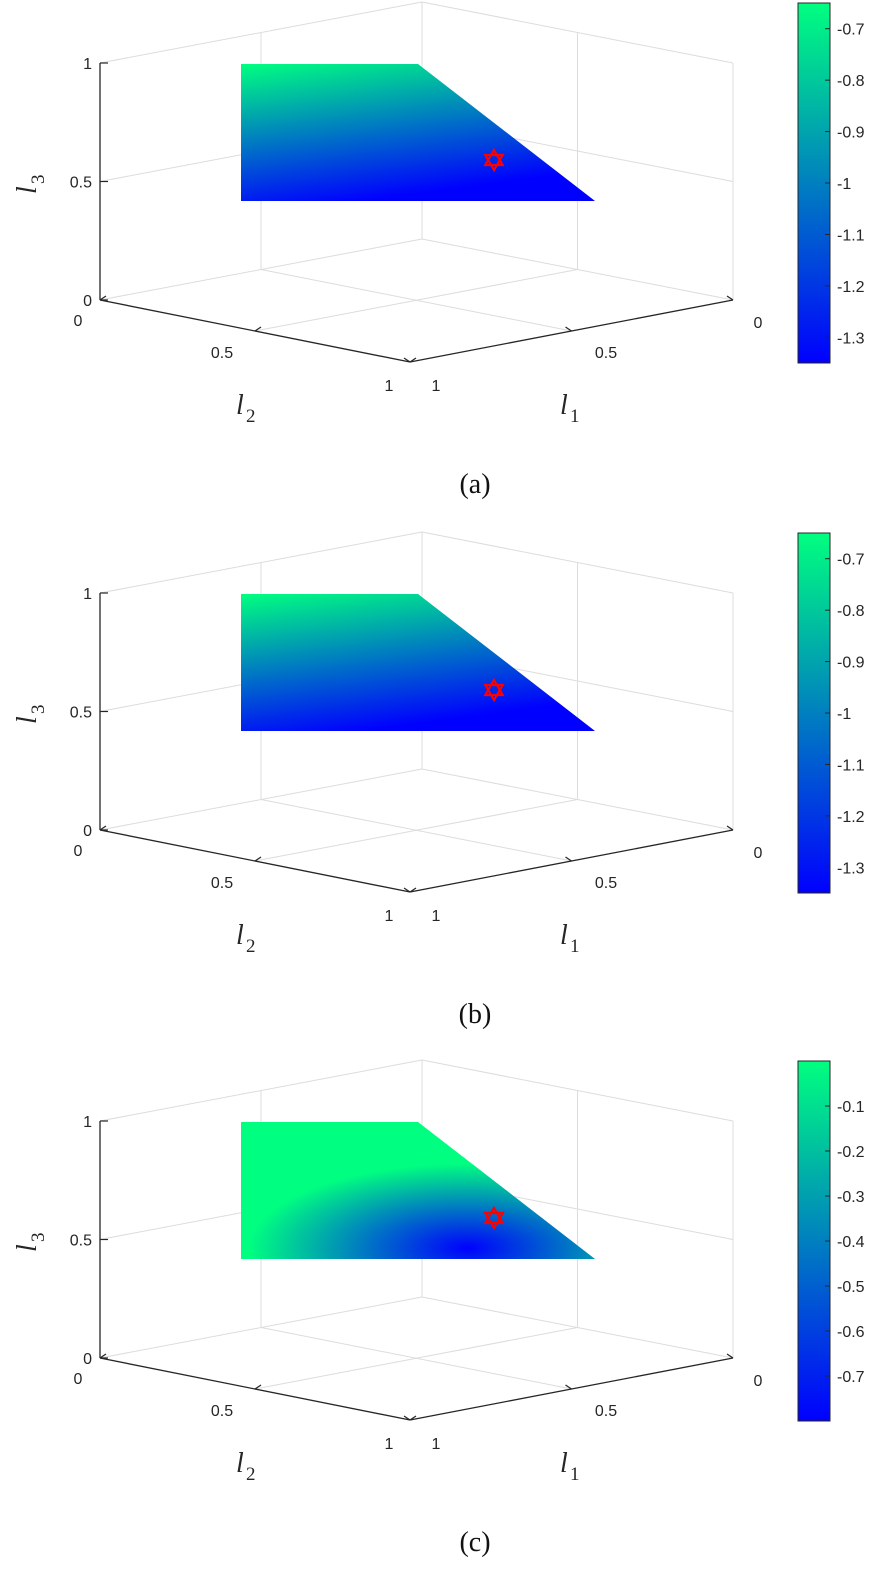  Describe the element at coordinates (851, 338) in the screenshot. I see `colorbar-tick-label: -1.3` at that location.